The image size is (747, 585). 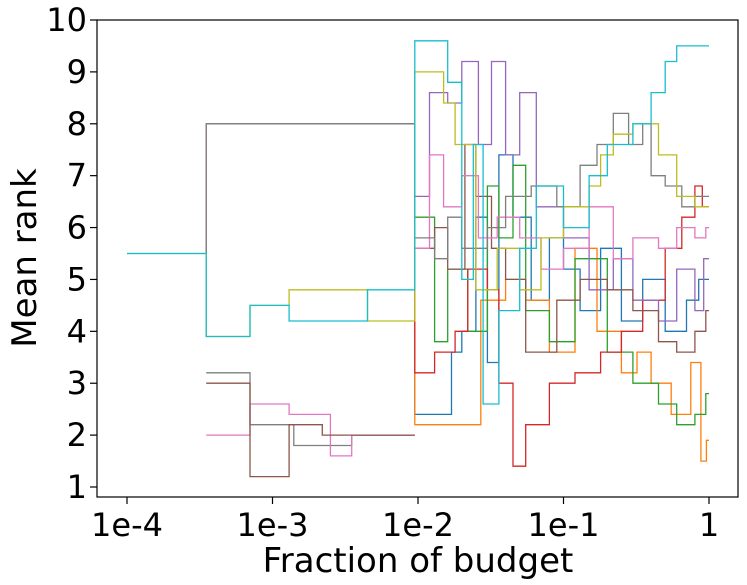 What do you see at coordinates (25, 258) in the screenshot?
I see `y-axis-label: Mean rank` at bounding box center [25, 258].